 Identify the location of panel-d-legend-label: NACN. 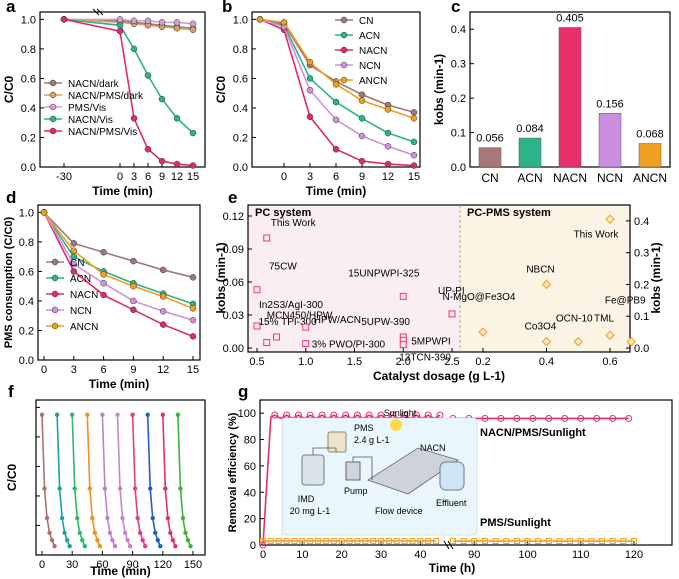
(84, 295).